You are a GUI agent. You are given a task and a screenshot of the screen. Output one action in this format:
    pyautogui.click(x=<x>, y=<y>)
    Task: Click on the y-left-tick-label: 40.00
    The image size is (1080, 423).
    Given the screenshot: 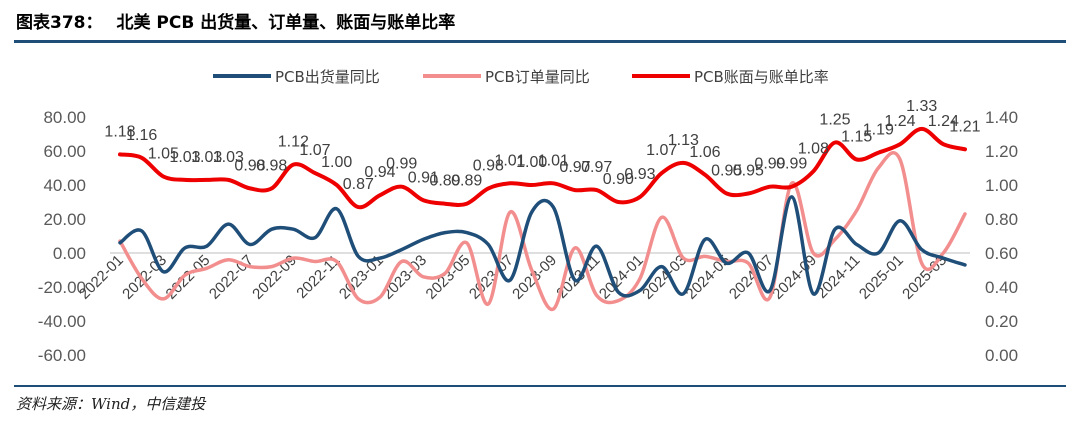 What is the action you would take?
    pyautogui.click(x=64, y=185)
    